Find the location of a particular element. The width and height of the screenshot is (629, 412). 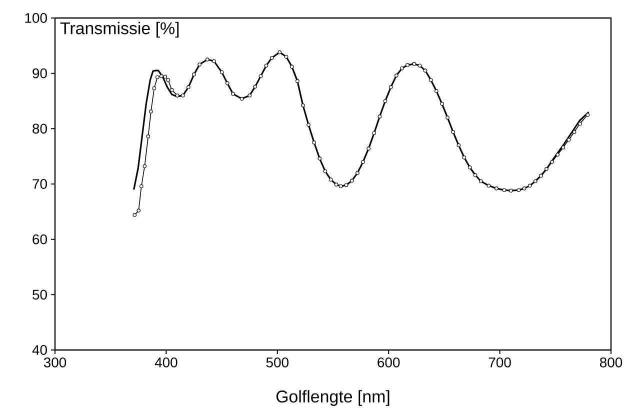

y-tick-label: 80 is located at coordinates (39, 129).